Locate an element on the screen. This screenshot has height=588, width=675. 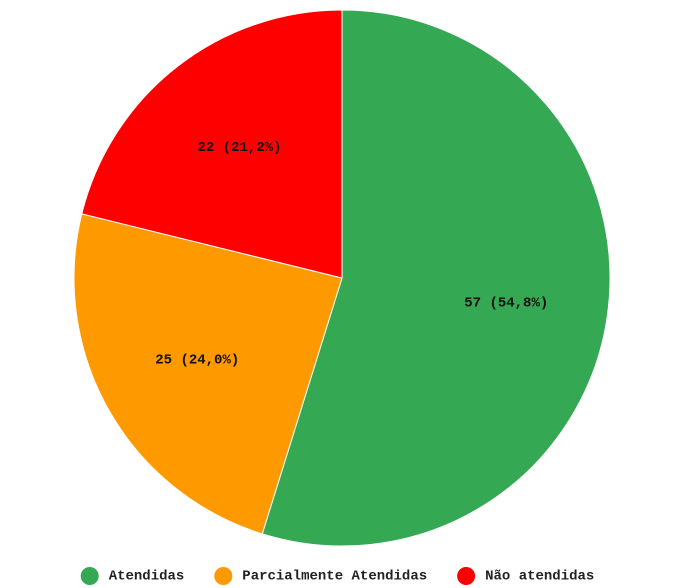
data-label-nao-atendidas: 22 (21,2%) is located at coordinates (240, 148).